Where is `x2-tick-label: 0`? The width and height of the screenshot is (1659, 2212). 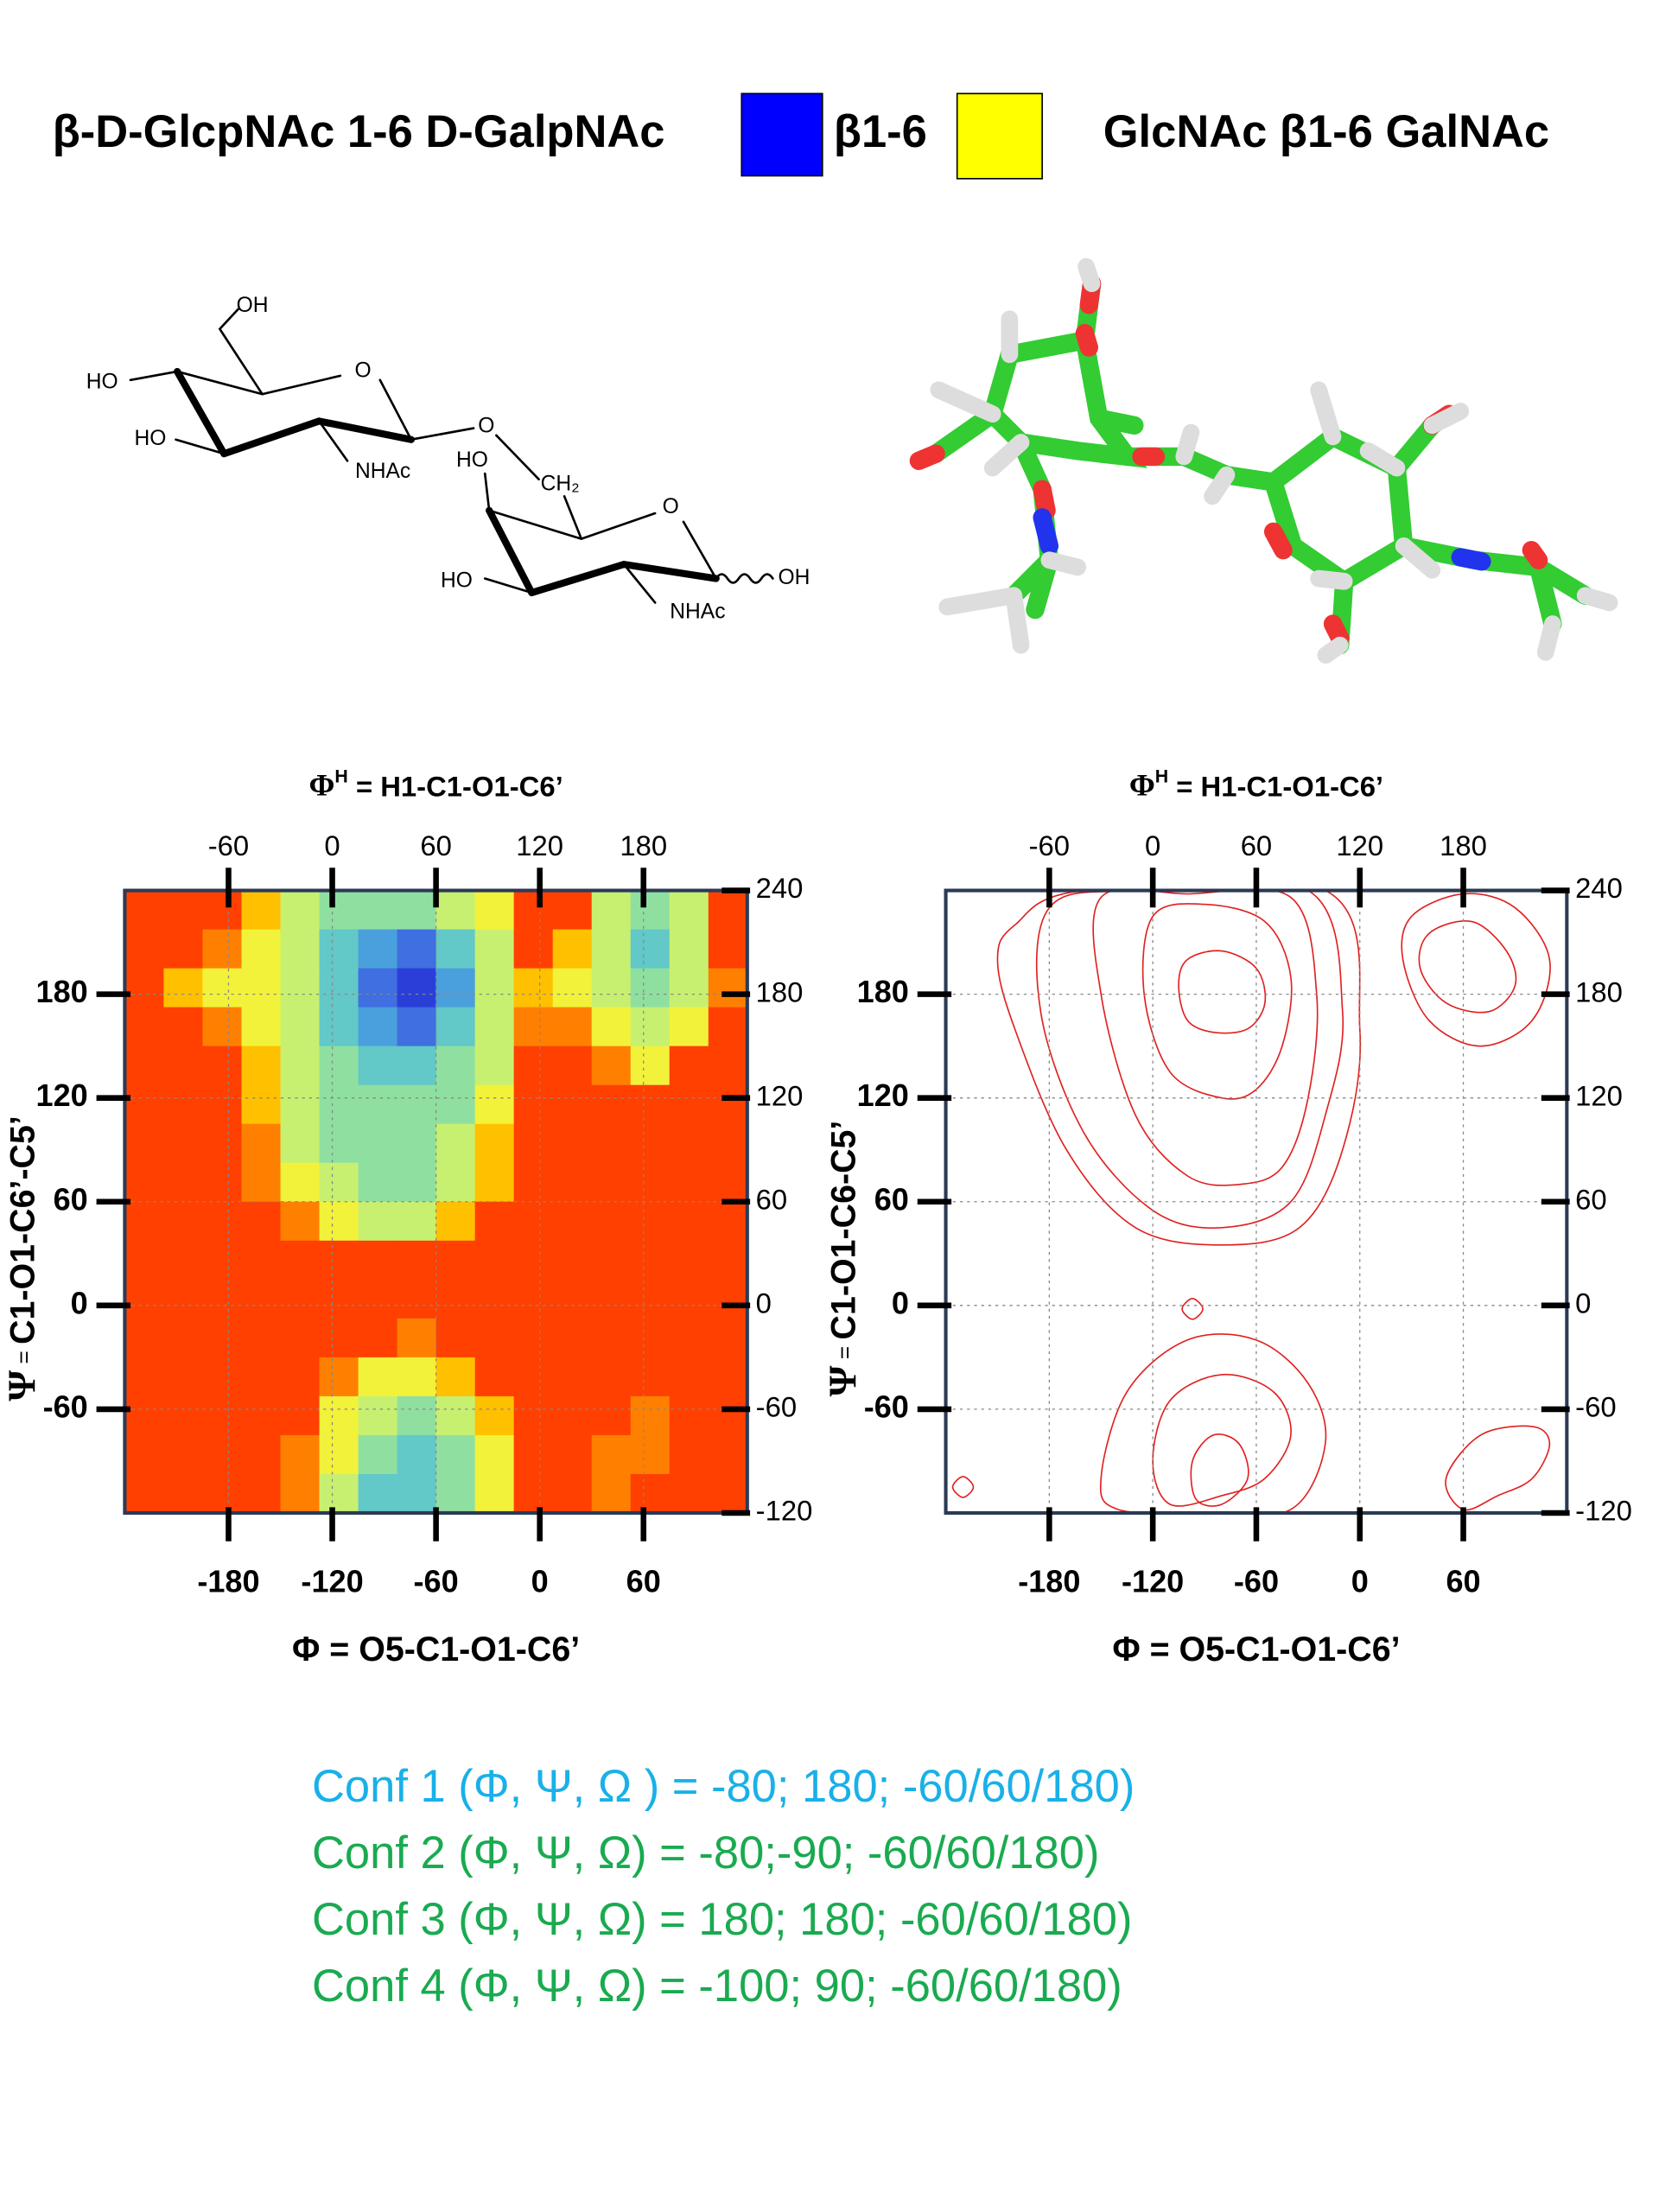 x2-tick-label: 0 is located at coordinates (332, 845).